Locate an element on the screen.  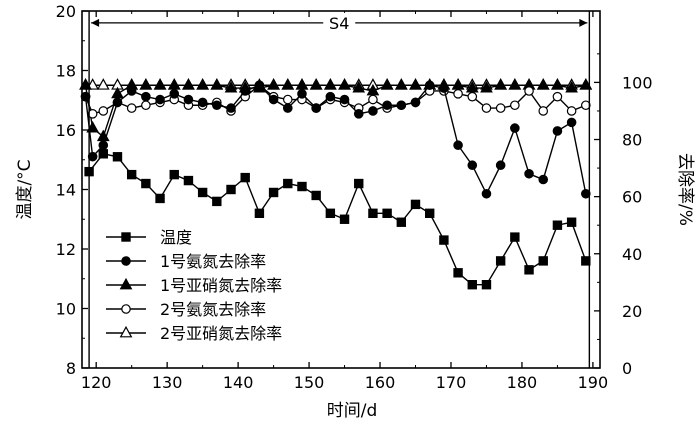
x-tick-label: 150 is located at coordinates (309, 382).